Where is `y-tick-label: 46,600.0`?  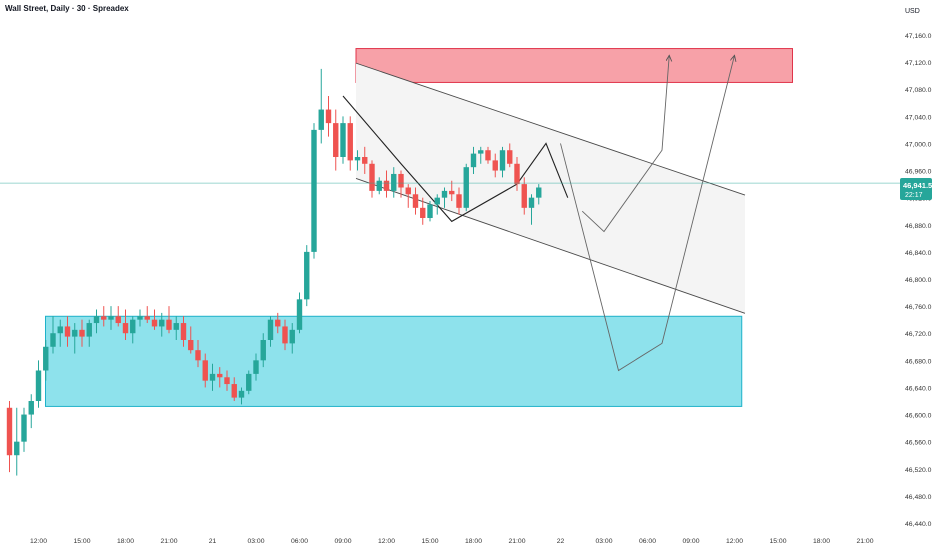 y-tick-label: 46,600.0 is located at coordinates (918, 416).